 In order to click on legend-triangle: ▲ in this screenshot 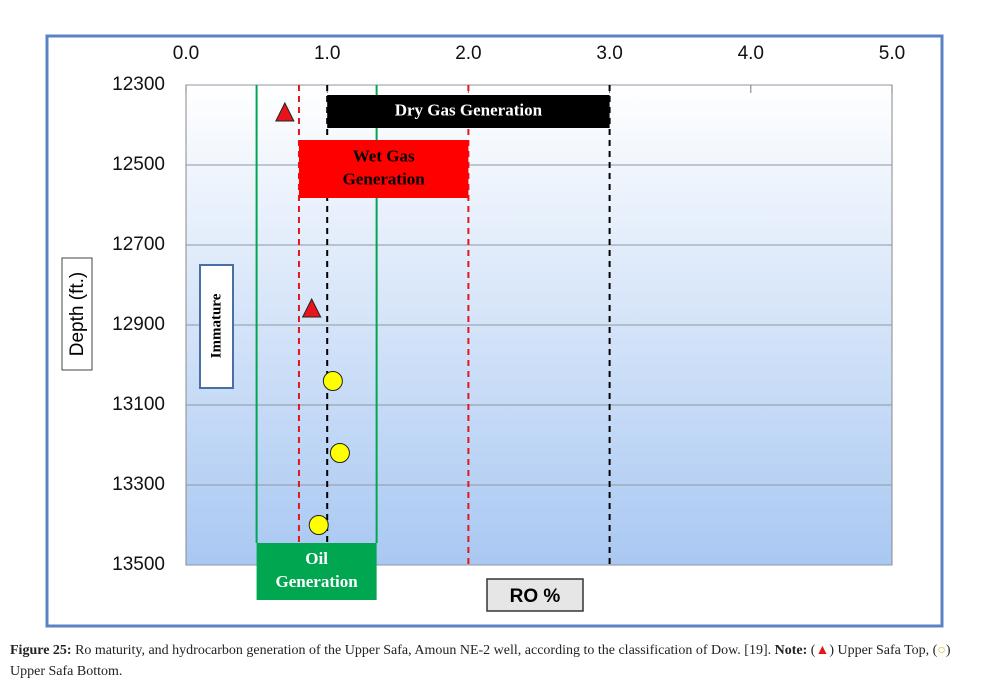, I will do `click(822, 650)`.